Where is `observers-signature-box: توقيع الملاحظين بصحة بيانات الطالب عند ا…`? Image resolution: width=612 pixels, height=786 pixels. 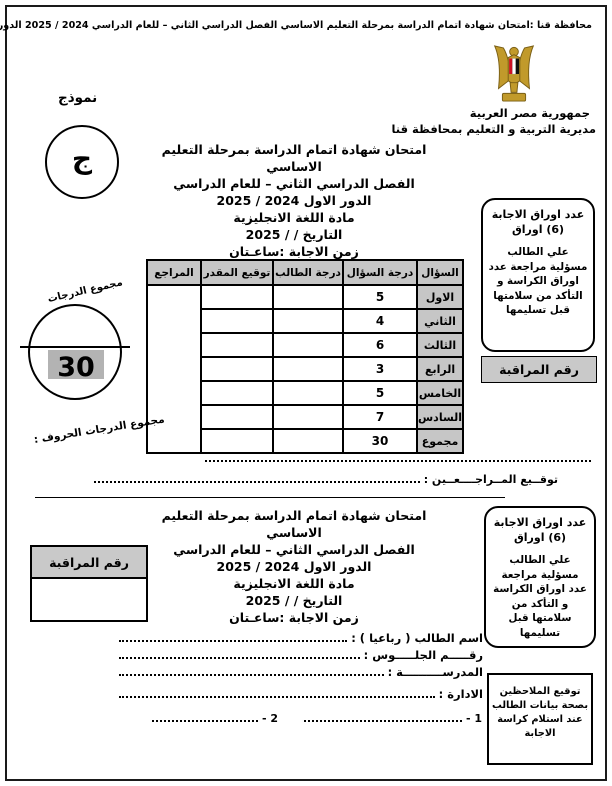
observers-signature-box: توقيع الملاحظين بصحة بيانات الطالب عند ا… is located at coordinates (540, 719).